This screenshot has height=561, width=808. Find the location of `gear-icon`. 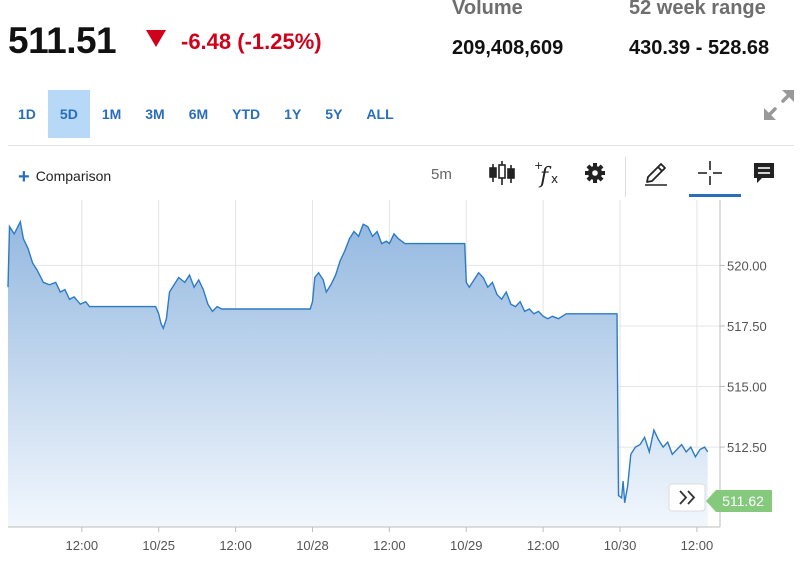

gear-icon is located at coordinates (595, 173).